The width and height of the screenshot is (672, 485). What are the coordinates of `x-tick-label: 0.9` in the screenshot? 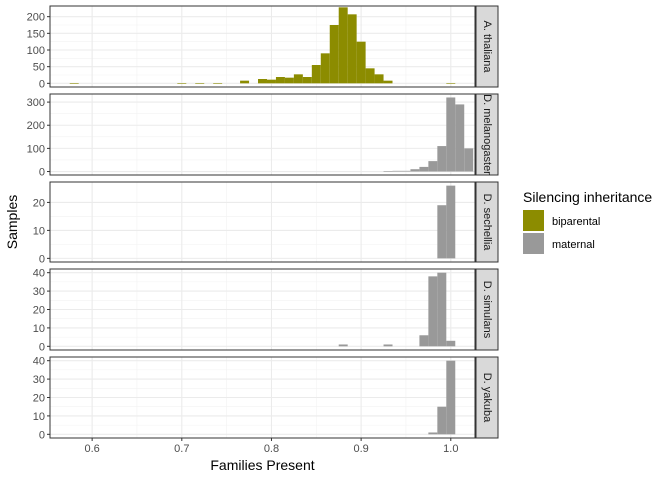 It's located at (360, 449).